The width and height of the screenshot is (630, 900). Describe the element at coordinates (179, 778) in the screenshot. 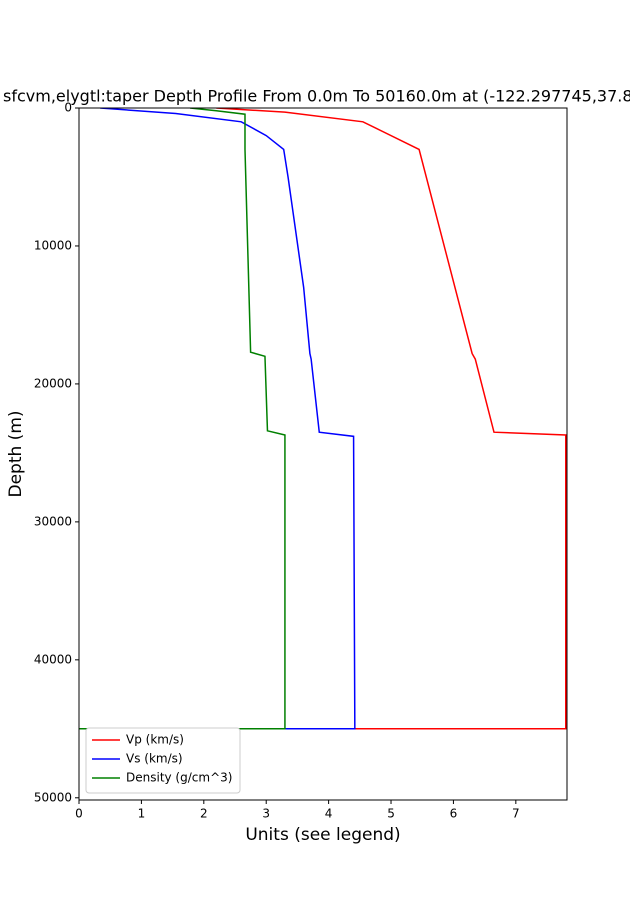

I see `legend-label: Density (g/cm^3)` at that location.